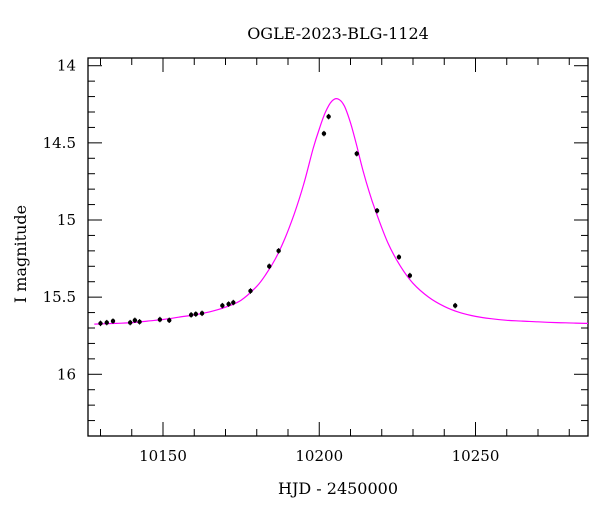  Describe the element at coordinates (59, 143) in the screenshot. I see `y-tick-label: 14.5` at that location.